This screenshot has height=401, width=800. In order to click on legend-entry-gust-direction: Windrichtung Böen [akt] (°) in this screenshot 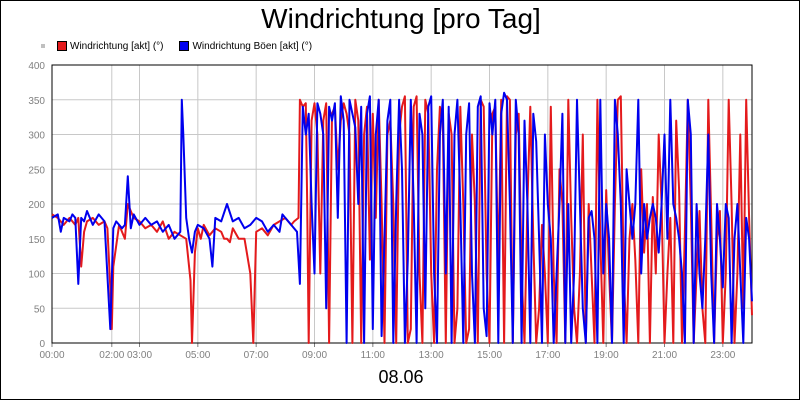, I will do `click(245, 46)`.